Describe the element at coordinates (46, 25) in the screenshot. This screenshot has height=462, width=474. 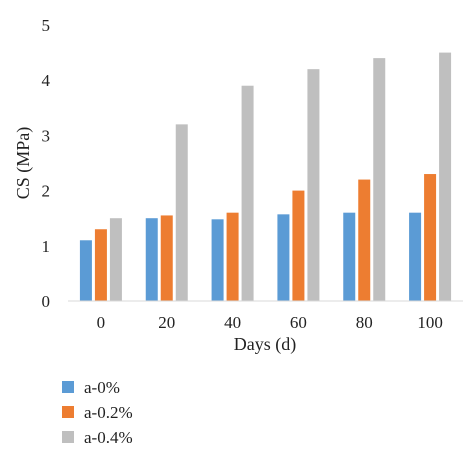
I see `y-tick-label: 5` at that location.